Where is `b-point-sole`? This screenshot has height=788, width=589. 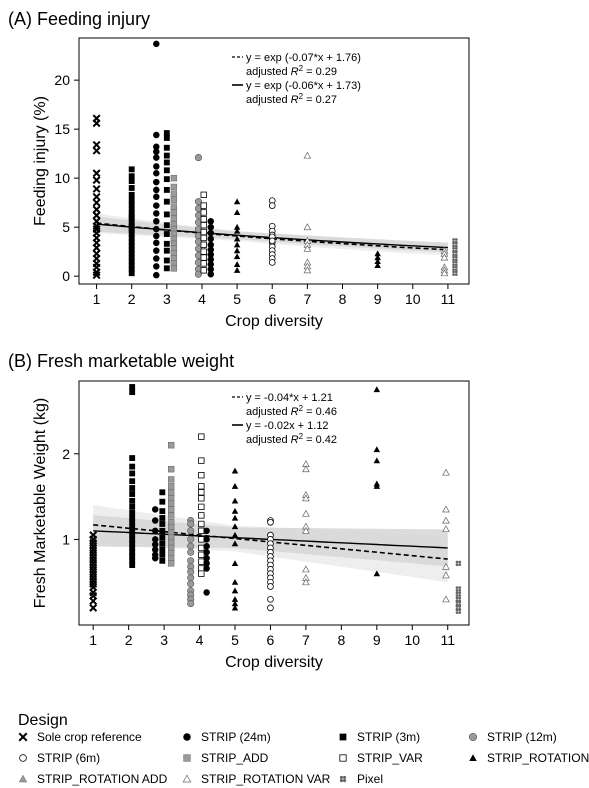
b-point-sole is located at coordinates (93, 607).